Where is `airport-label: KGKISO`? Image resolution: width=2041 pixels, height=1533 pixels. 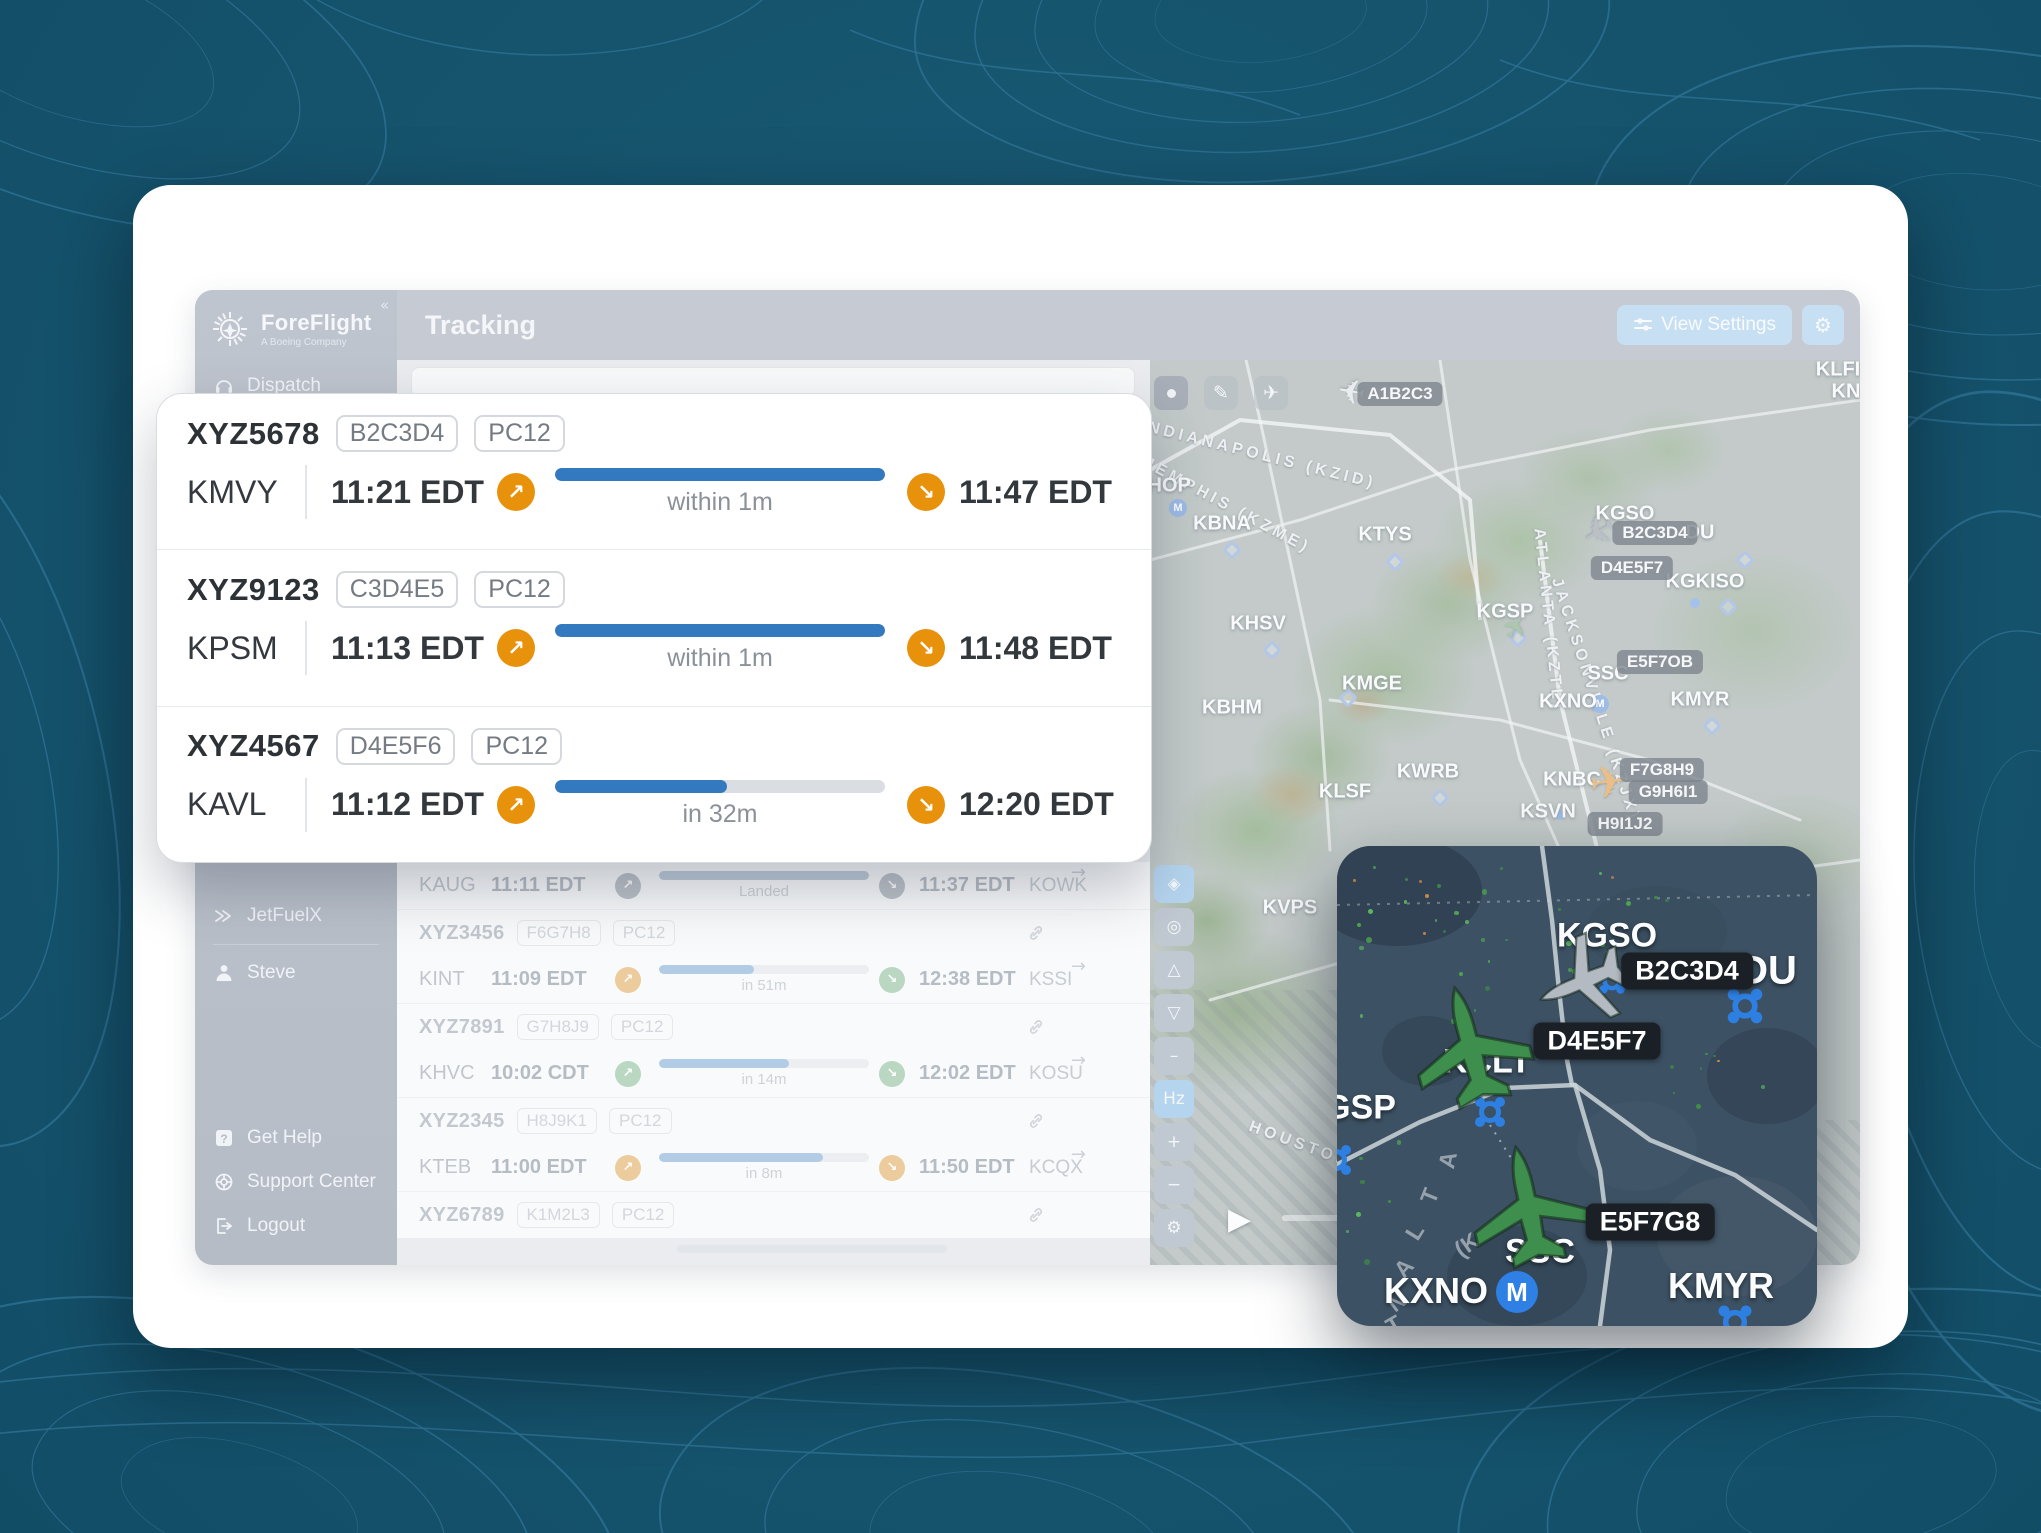
airport-label: KGKISO is located at coordinates (1705, 581).